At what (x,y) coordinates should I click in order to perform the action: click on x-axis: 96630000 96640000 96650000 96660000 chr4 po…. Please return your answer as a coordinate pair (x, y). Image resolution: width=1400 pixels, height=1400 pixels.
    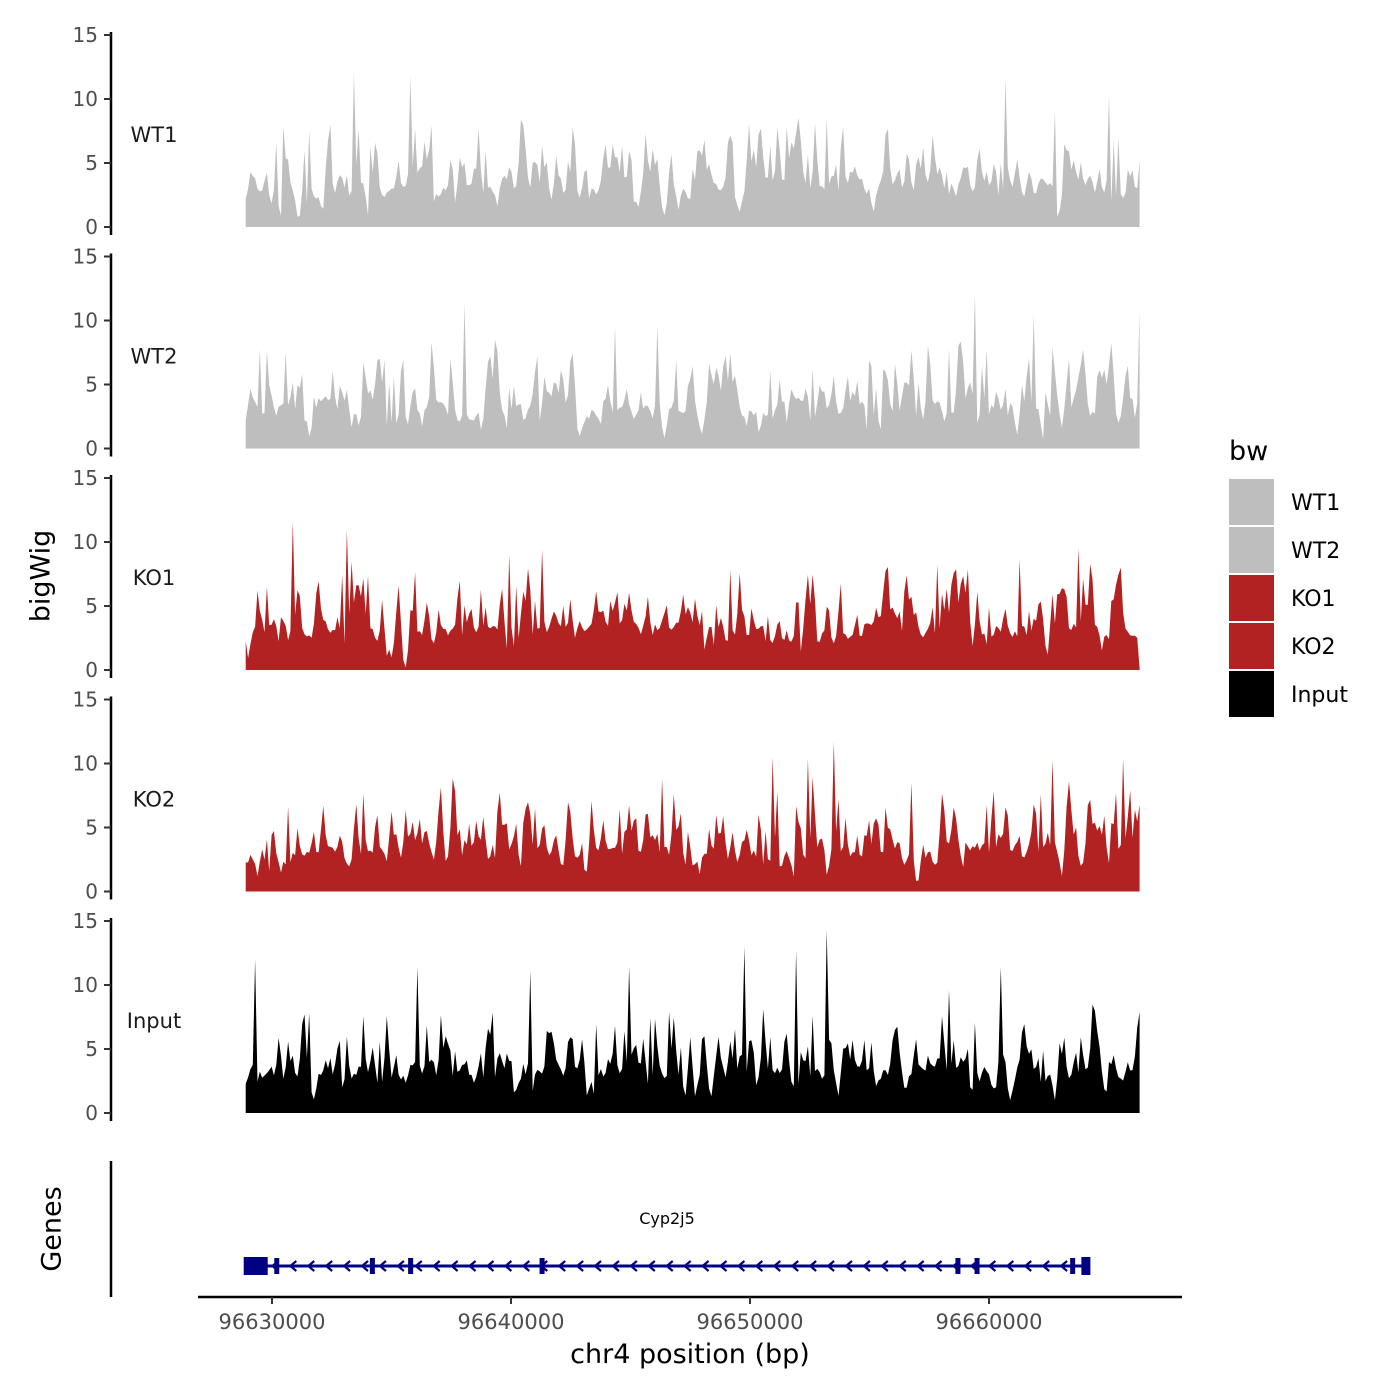
    Looking at the image, I should click on (690, 1332).